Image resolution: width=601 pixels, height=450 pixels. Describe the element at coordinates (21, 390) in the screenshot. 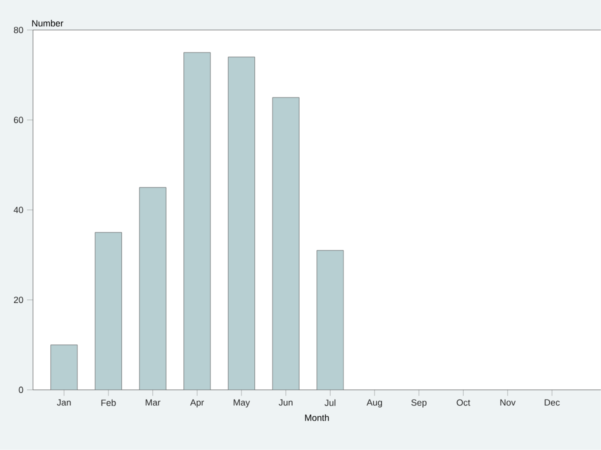

I see `y-tick-label: 0` at that location.